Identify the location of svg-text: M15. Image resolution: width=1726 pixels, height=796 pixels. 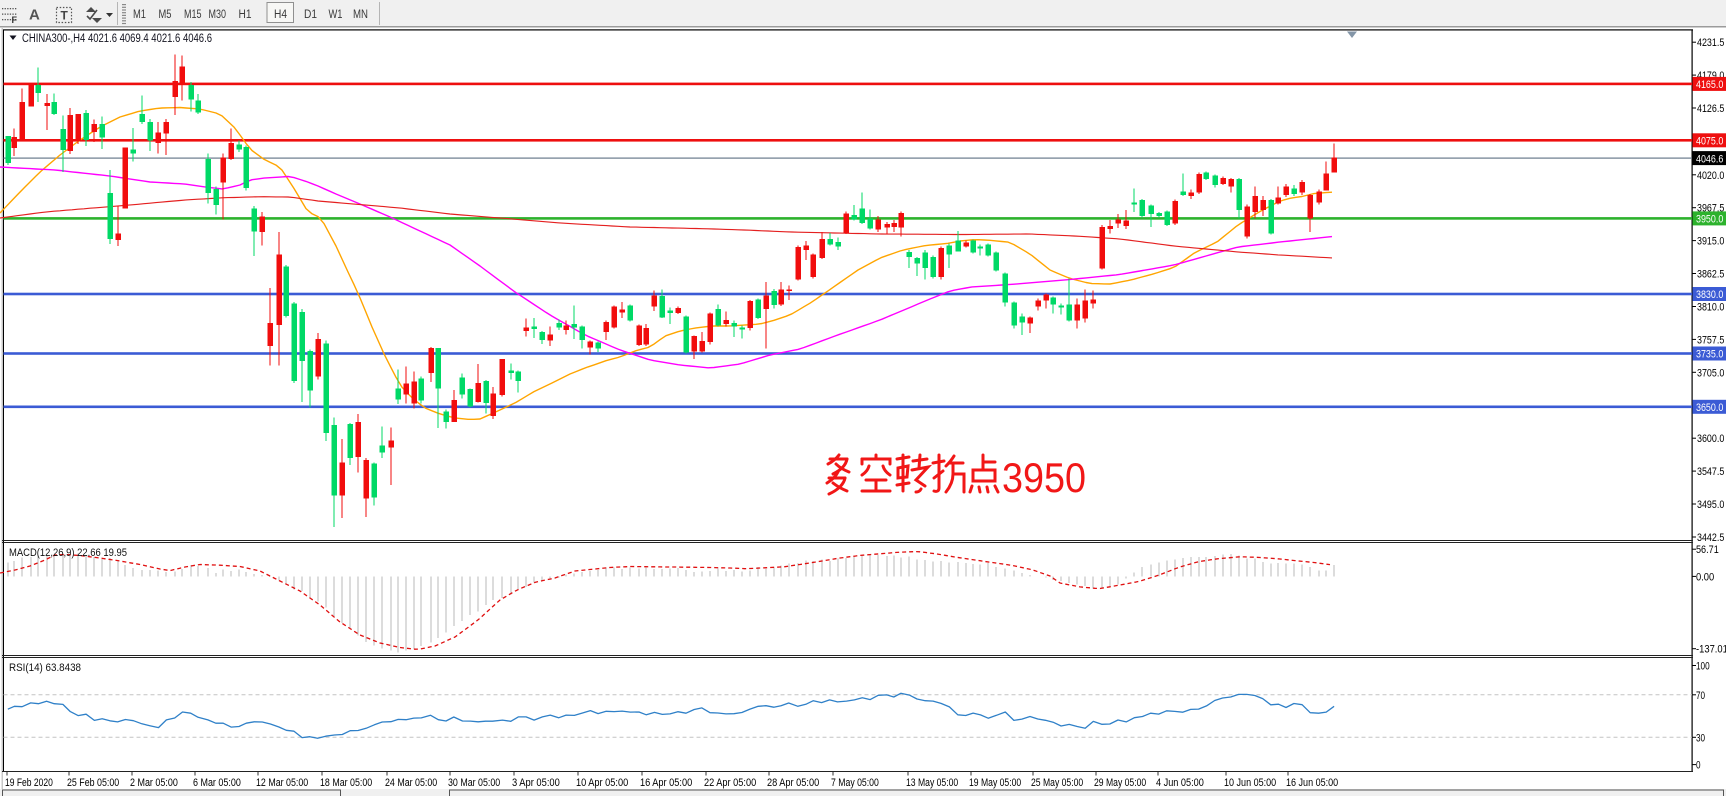
(193, 15).